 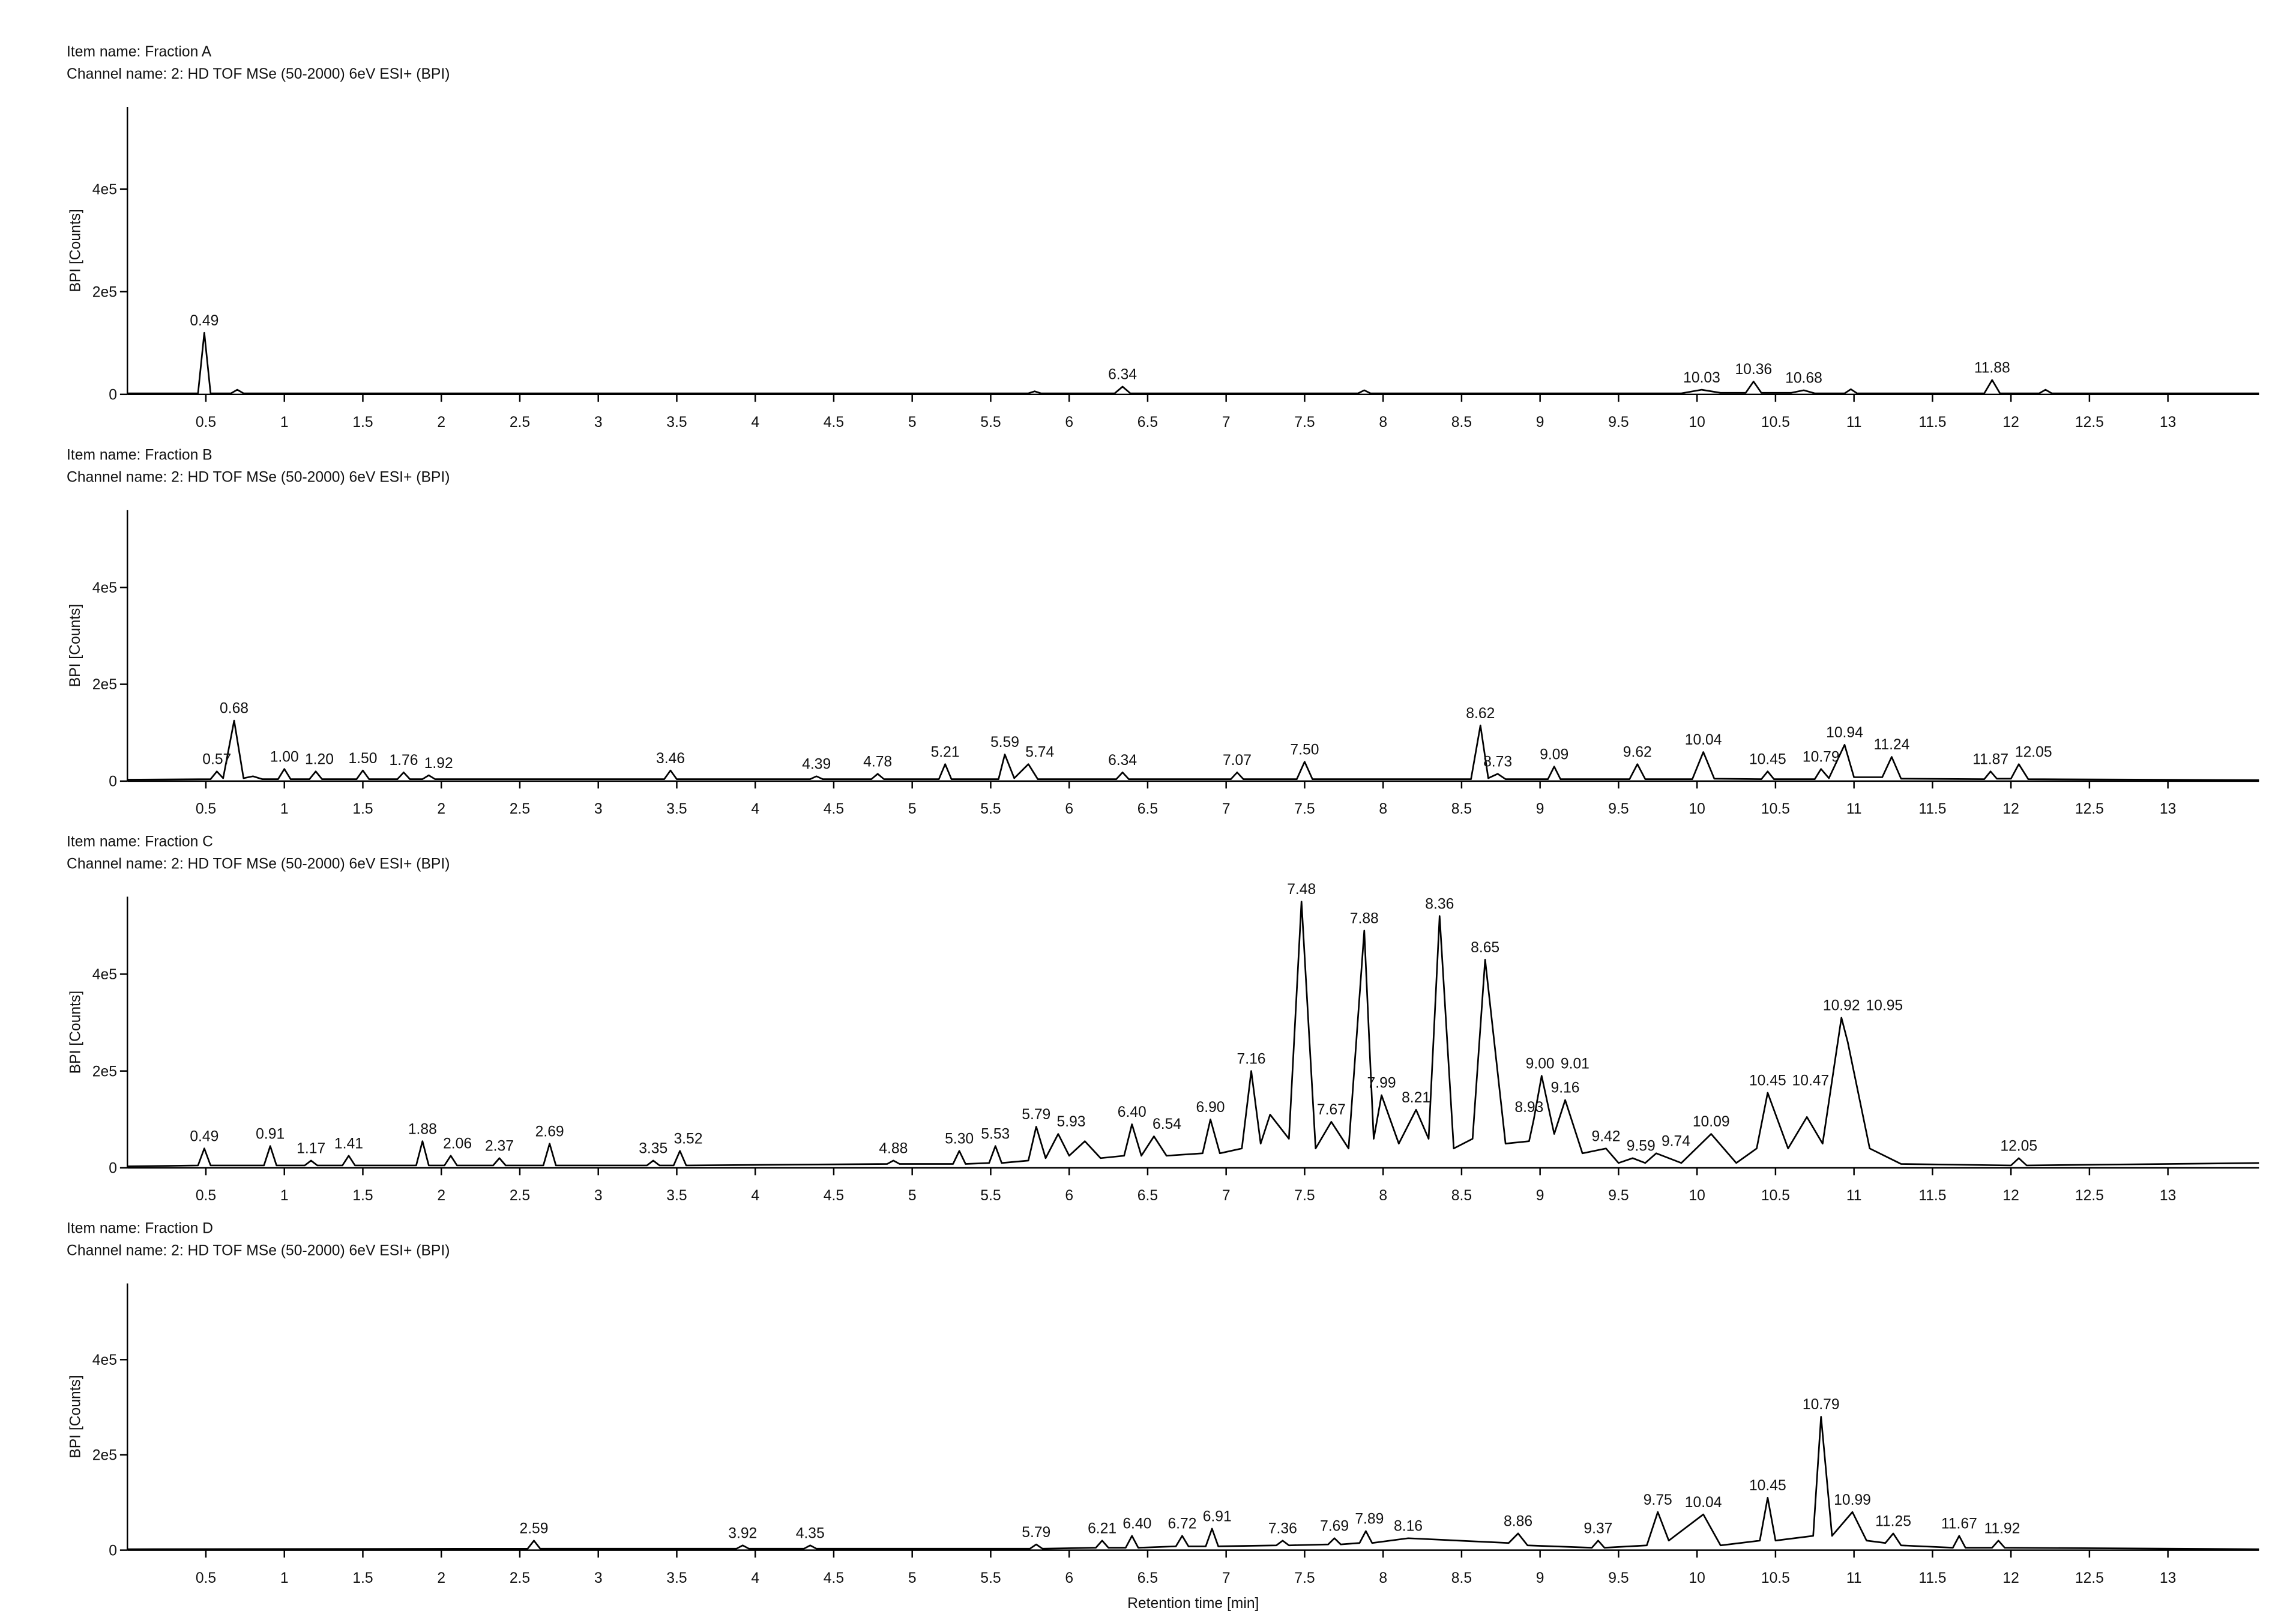 I want to click on peak-label: 8.16, so click(x=1408, y=1526).